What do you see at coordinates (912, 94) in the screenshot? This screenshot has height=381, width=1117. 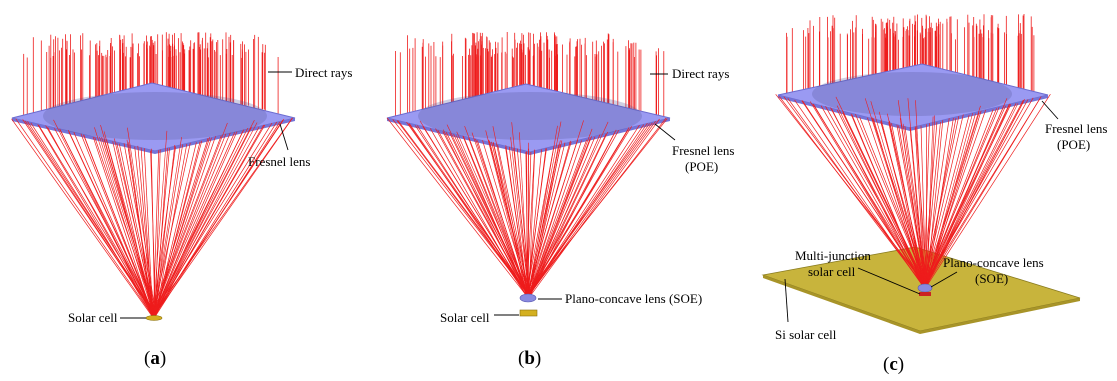 I see `fresnel-grooves-c` at bounding box center [912, 94].